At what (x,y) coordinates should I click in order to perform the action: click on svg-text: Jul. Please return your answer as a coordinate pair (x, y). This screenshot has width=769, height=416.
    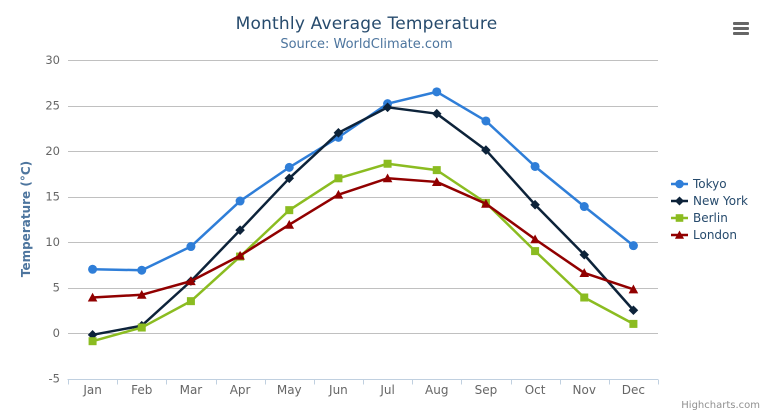
    Looking at the image, I should click on (386, 390).